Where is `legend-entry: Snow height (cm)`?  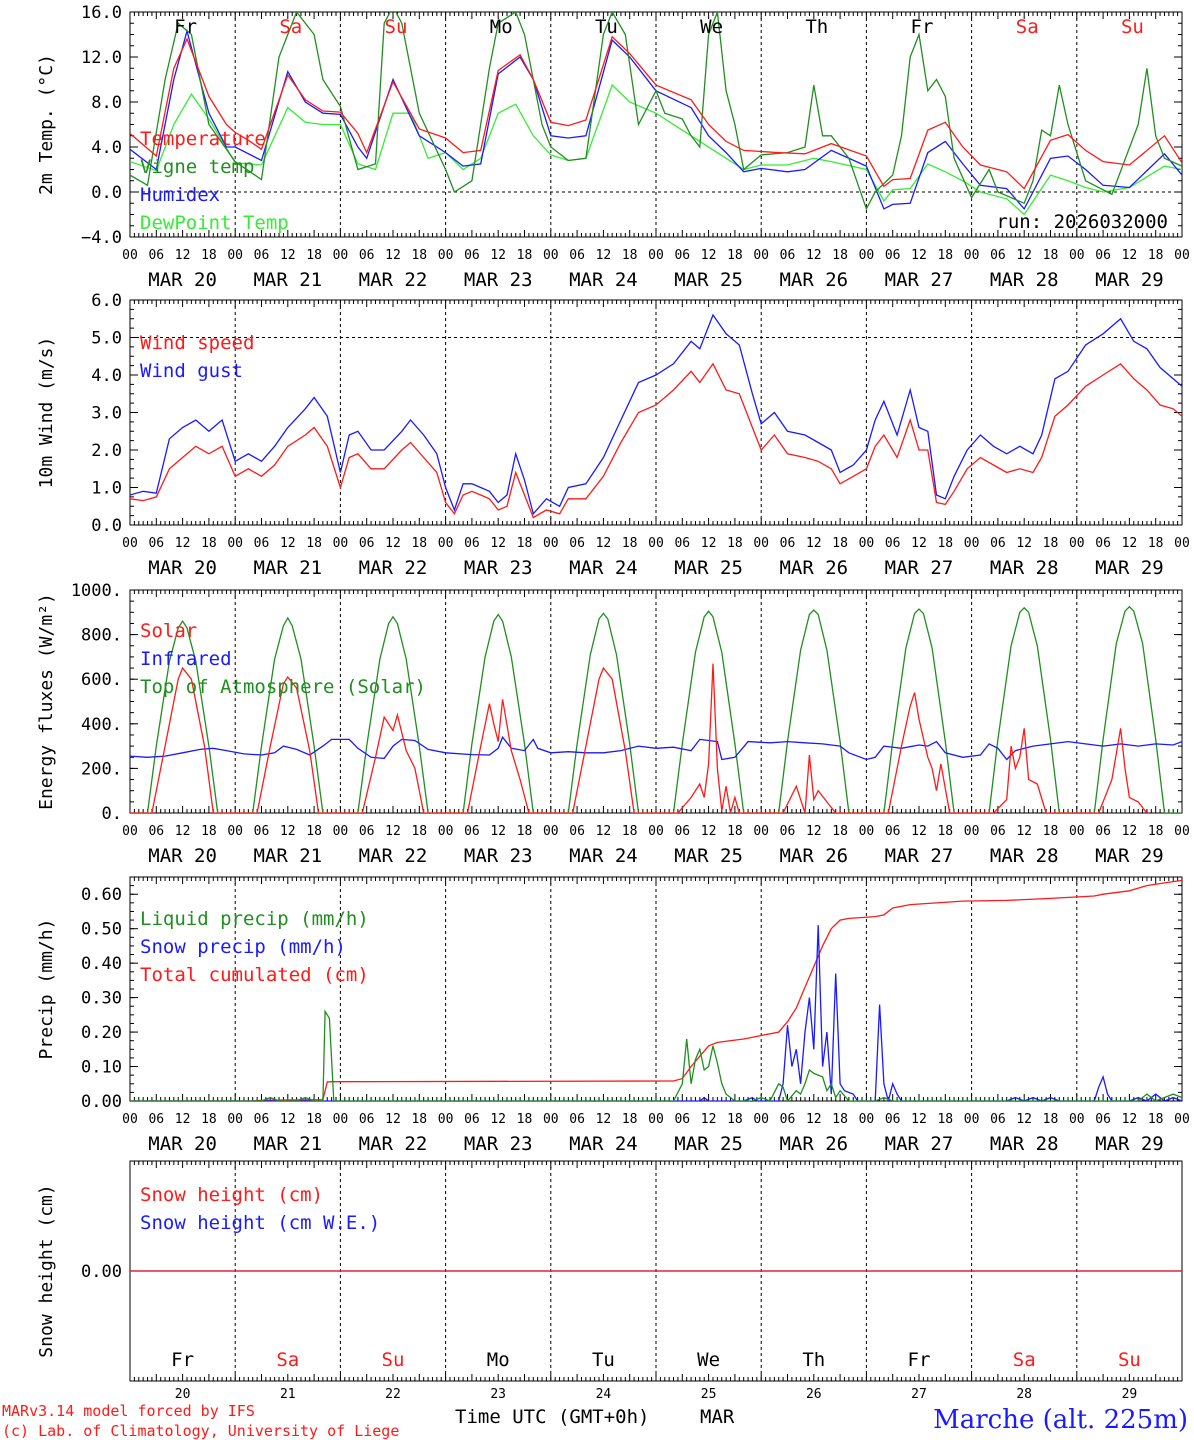 legend-entry: Snow height (cm) is located at coordinates (231, 1195).